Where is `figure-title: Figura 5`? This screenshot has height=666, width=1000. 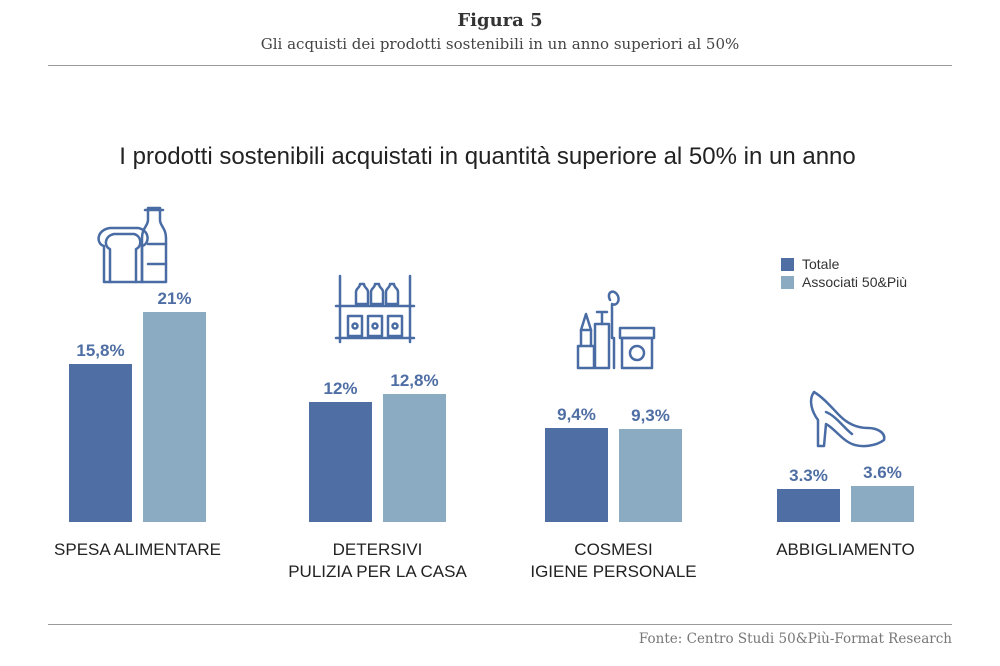
figure-title: Figura 5 is located at coordinates (500, 20).